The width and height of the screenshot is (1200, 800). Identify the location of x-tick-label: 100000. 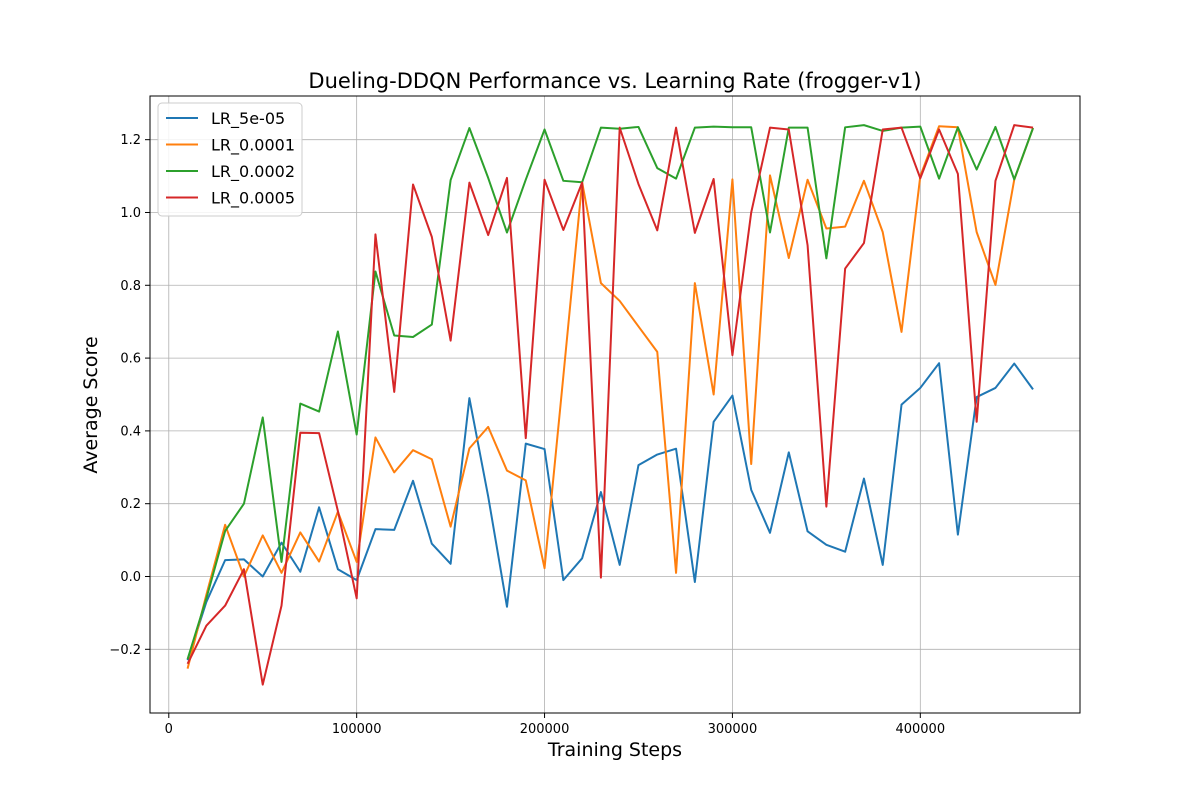
(357, 729).